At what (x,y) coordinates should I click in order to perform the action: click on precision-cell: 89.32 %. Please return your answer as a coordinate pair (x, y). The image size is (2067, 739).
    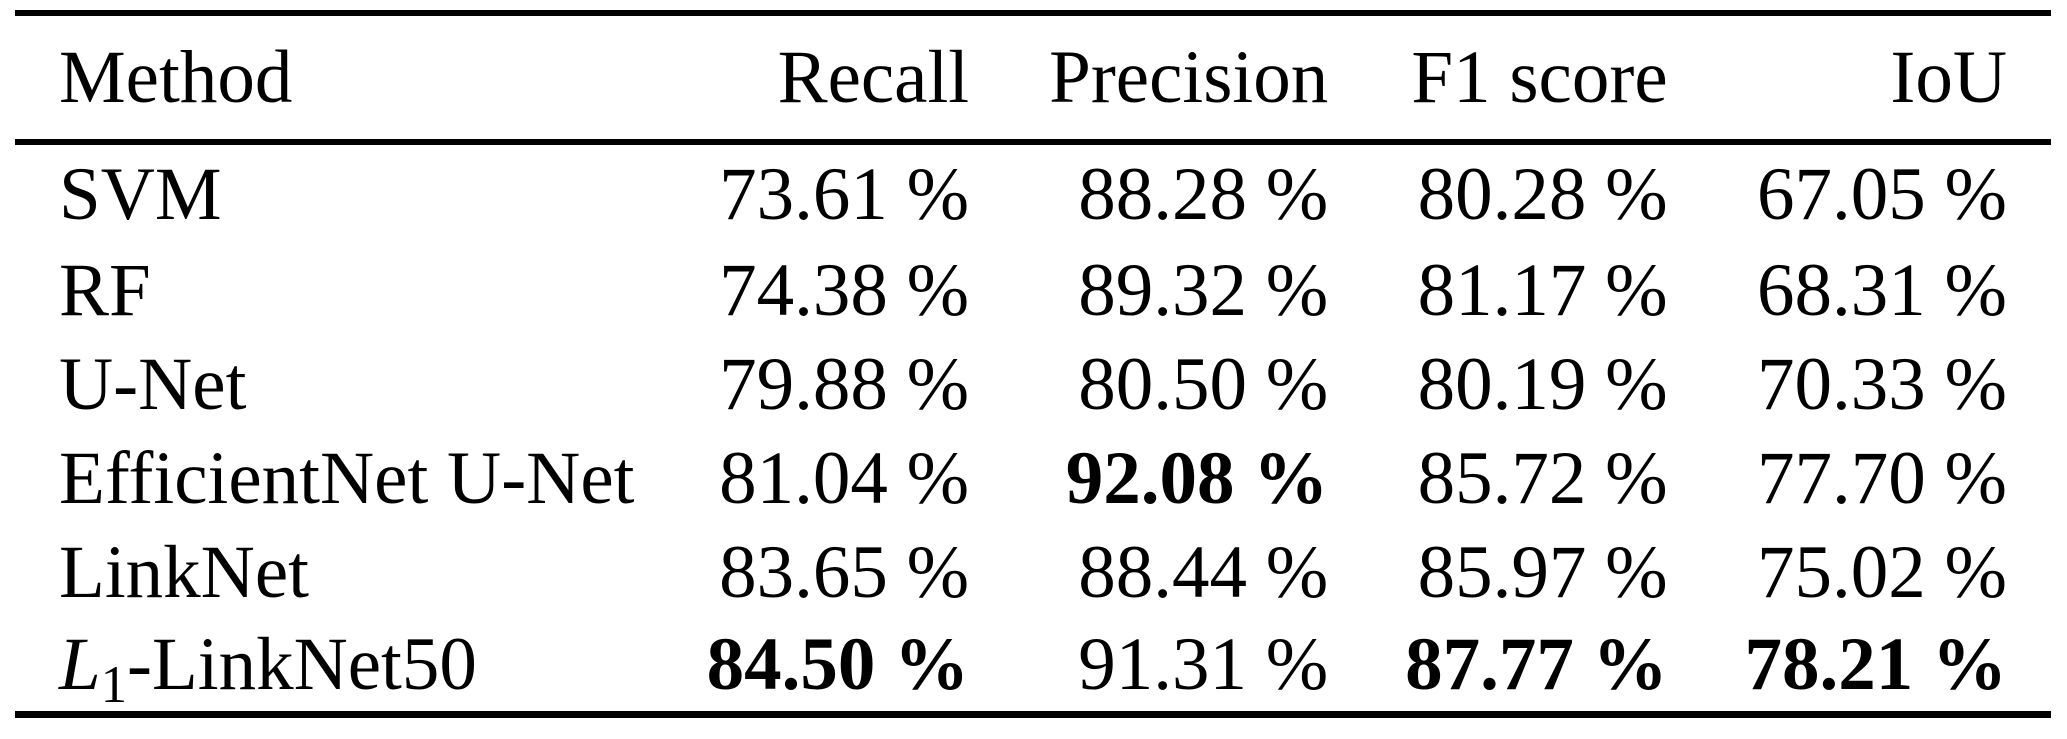
    Looking at the image, I should click on (1203, 290).